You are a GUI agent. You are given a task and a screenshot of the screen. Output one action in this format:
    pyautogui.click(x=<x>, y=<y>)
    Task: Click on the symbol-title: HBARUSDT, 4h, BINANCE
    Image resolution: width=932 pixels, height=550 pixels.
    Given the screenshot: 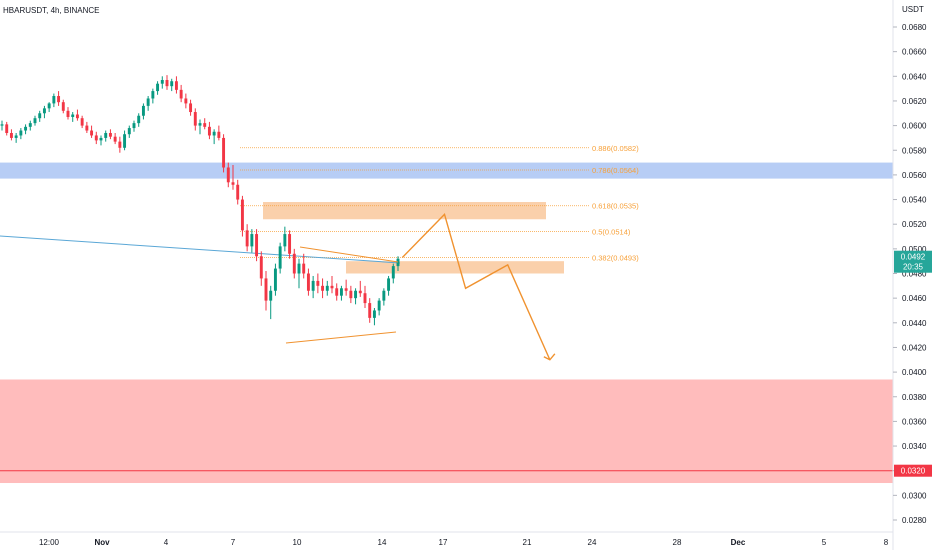 What is the action you would take?
    pyautogui.click(x=51, y=10)
    